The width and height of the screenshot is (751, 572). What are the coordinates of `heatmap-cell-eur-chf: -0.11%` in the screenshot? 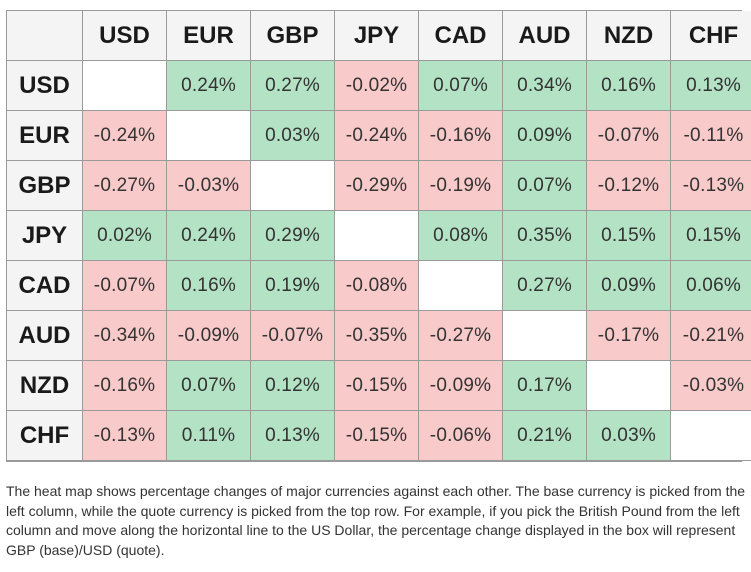 It's located at (711, 136).